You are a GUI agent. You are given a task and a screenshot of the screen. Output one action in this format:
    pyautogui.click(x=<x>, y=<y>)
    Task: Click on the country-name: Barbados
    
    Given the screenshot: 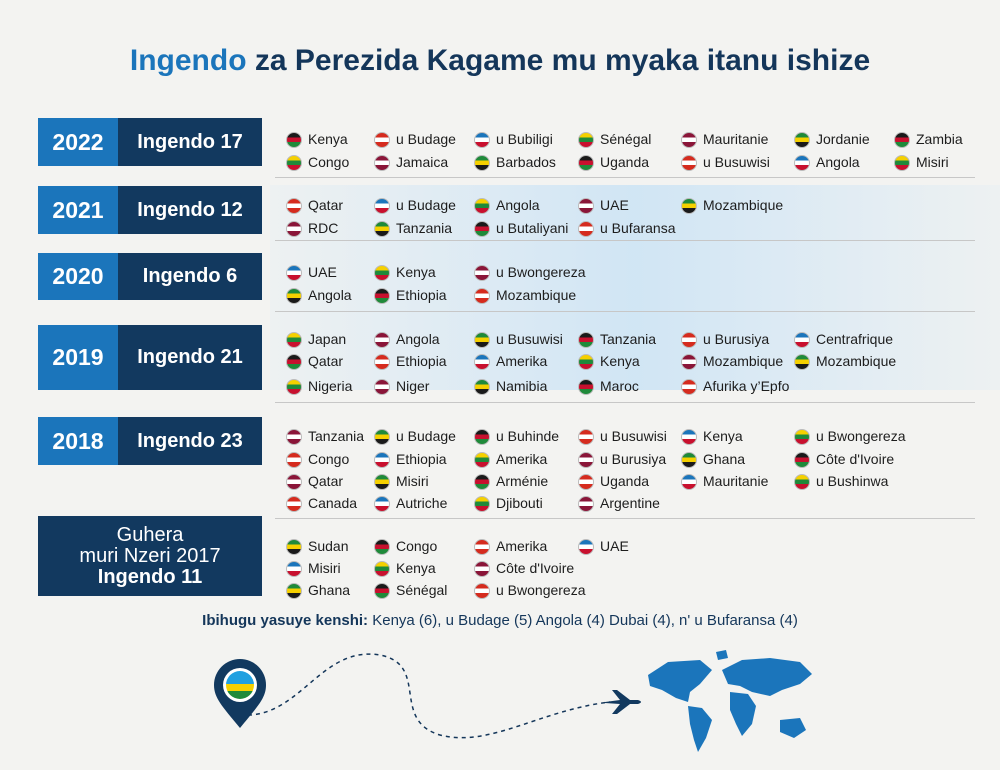 What is the action you would take?
    pyautogui.click(x=526, y=162)
    